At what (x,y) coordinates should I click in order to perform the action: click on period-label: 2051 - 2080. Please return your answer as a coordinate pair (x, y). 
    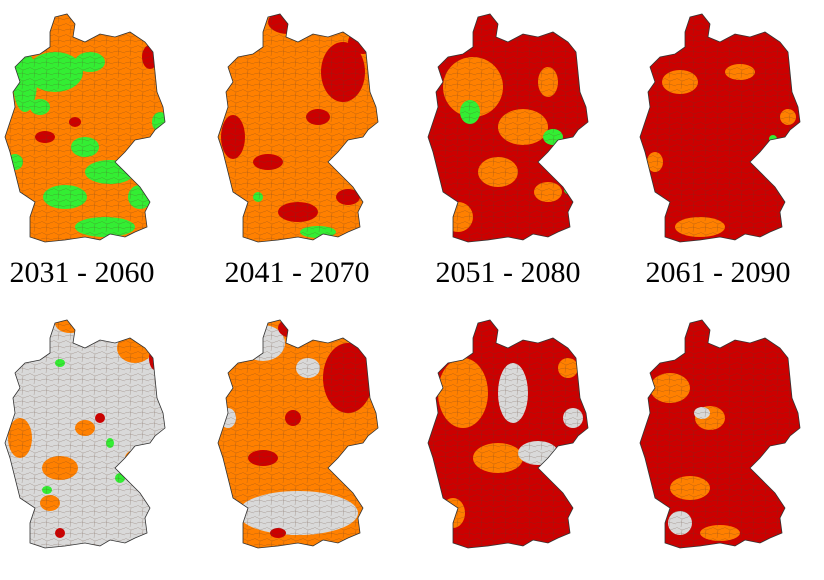
    Looking at the image, I should click on (508, 272).